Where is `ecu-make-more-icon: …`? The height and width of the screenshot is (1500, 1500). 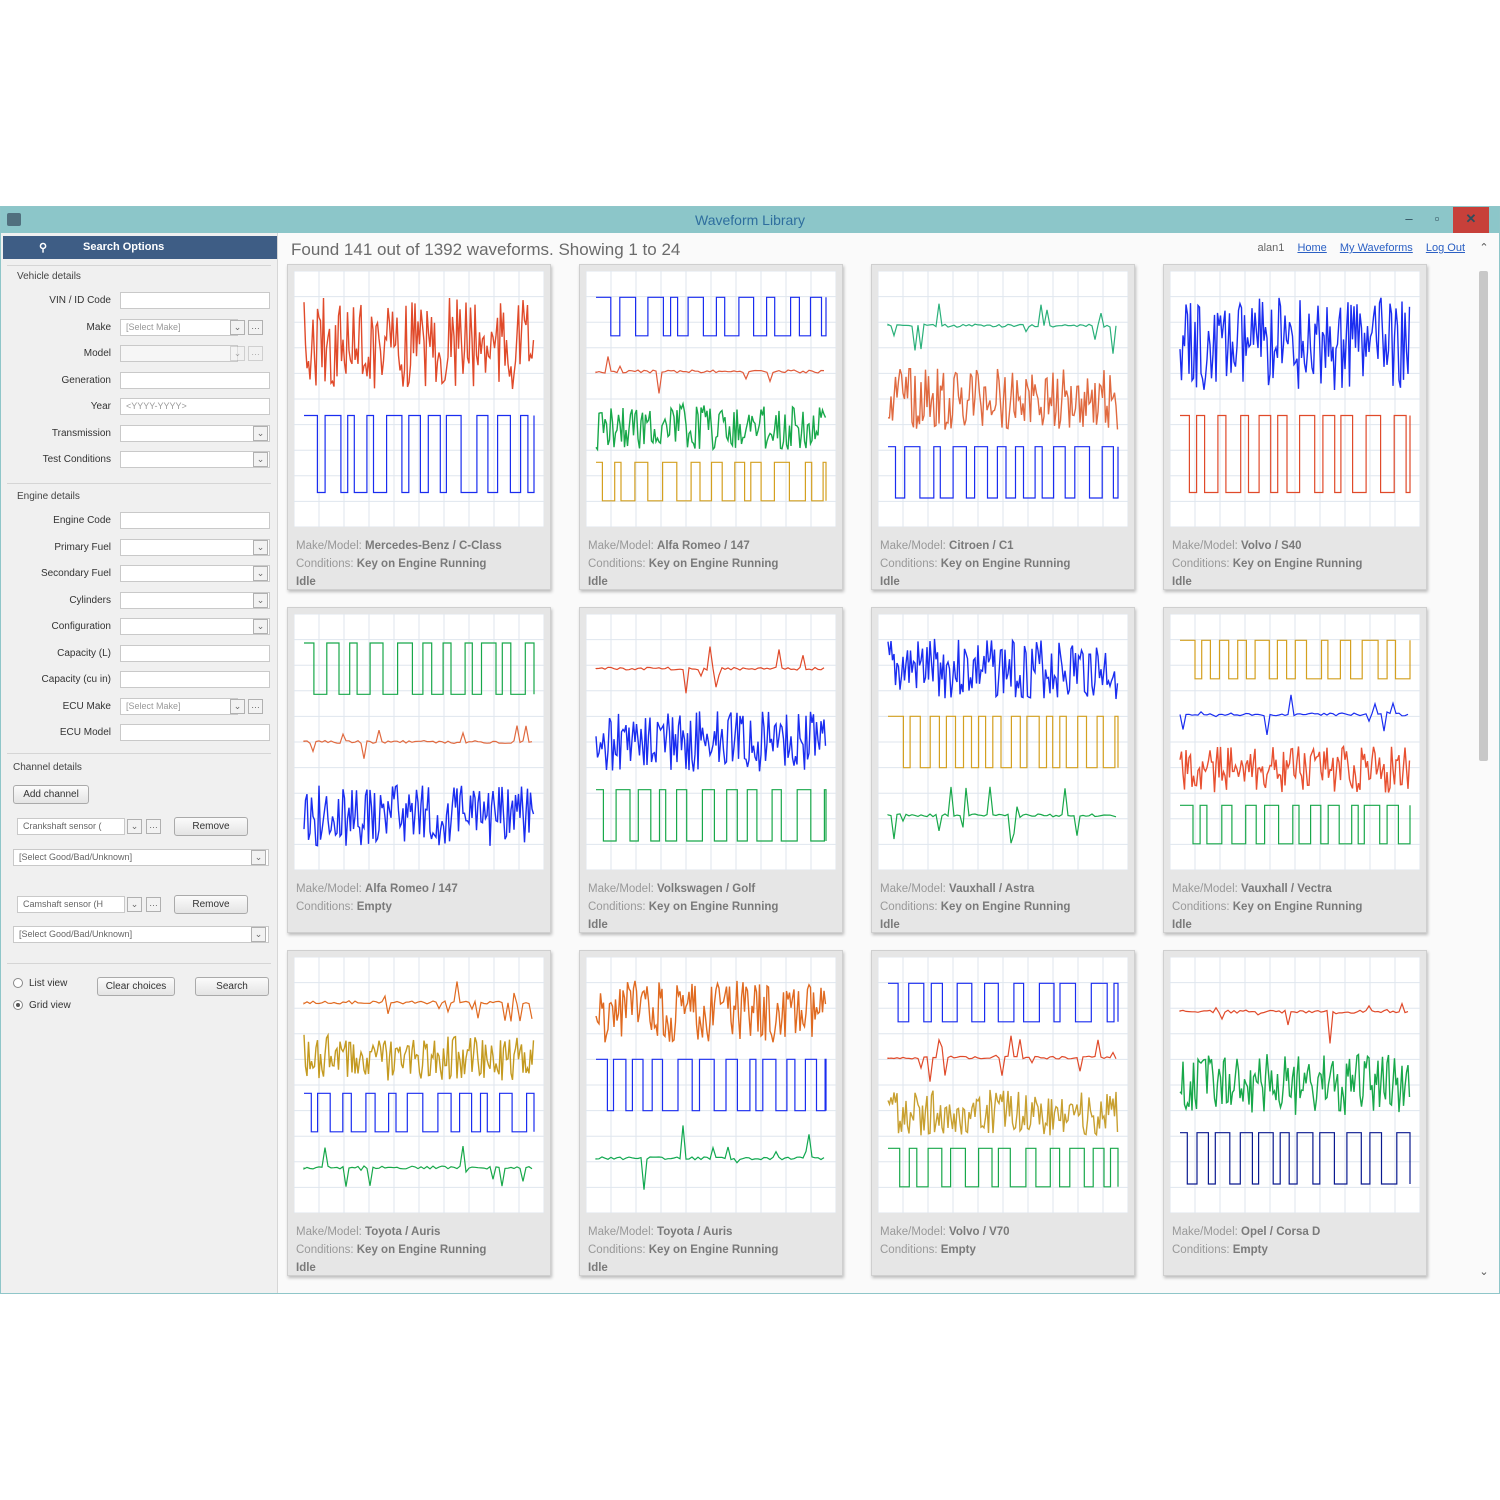
ecu-make-more-icon: … is located at coordinates (255, 706).